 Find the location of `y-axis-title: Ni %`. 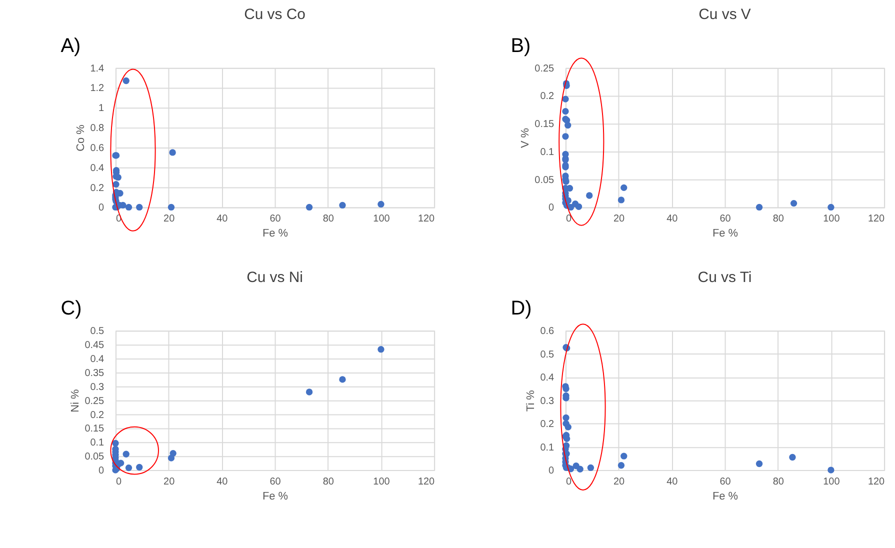

y-axis-title: Ni % is located at coordinates (76, 400).